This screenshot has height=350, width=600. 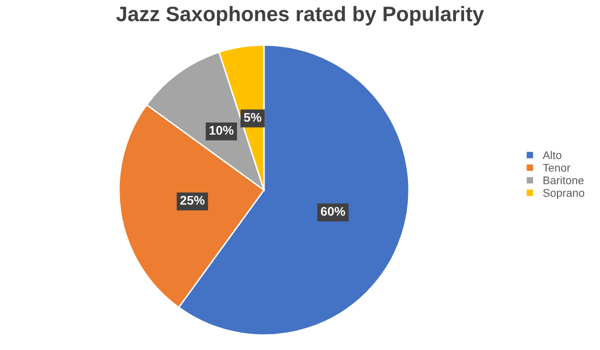 I want to click on data-label: 60%, so click(x=333, y=211).